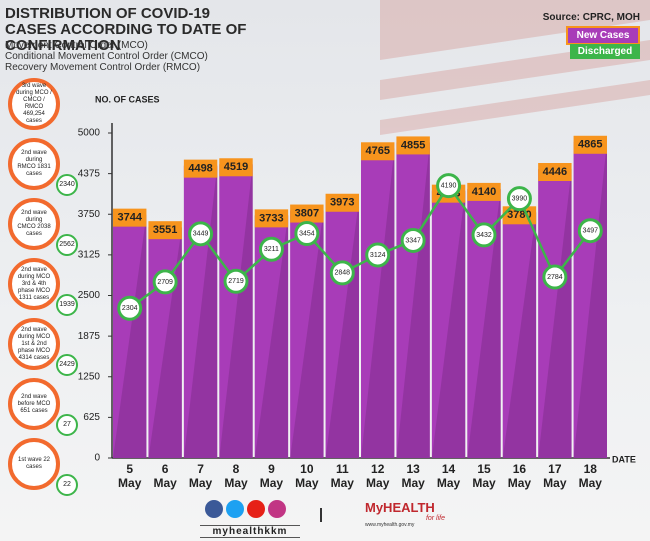 The height and width of the screenshot is (541, 650). Describe the element at coordinates (271, 218) in the screenshot. I see `value-label: 3733` at that location.